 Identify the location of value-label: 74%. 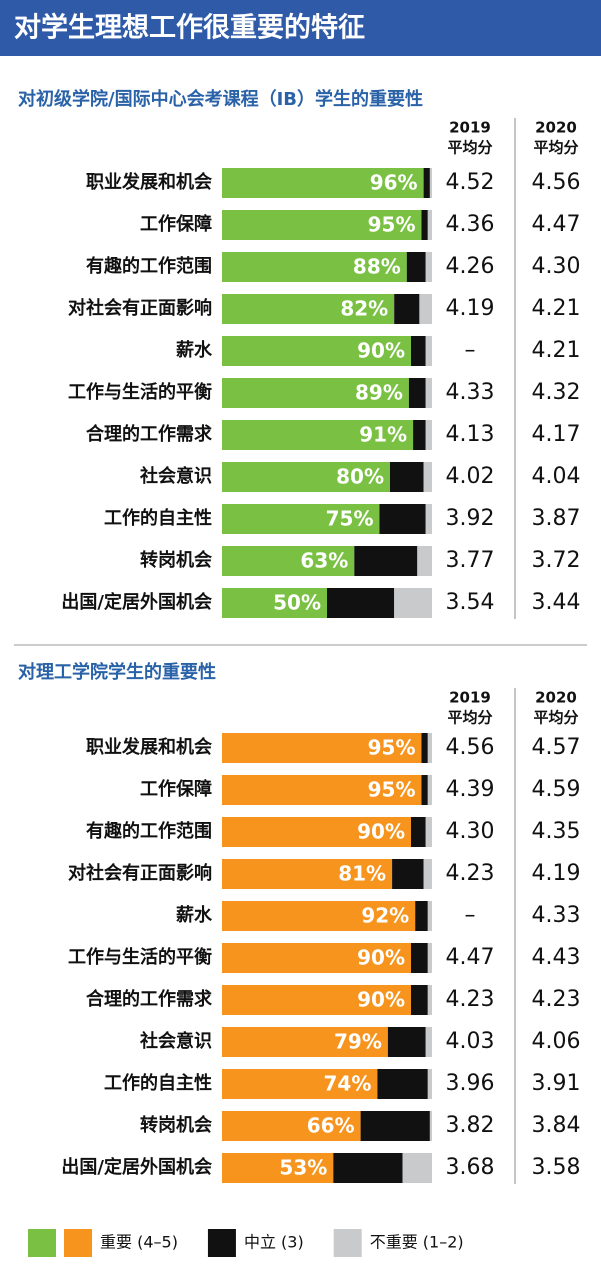
(348, 1084).